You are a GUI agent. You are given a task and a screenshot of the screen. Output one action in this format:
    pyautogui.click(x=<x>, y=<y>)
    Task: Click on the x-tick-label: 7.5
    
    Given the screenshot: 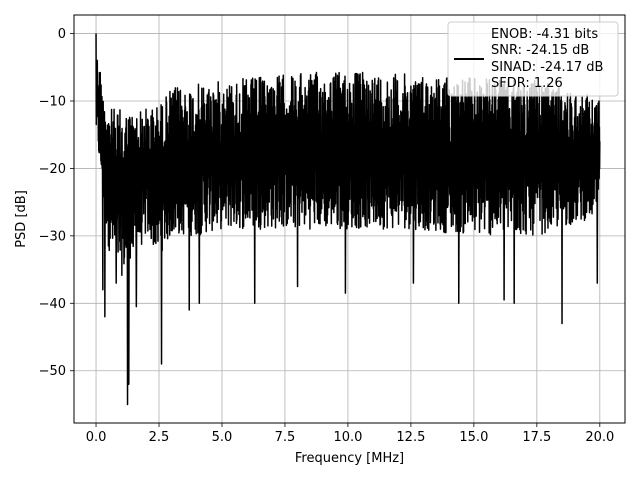 What is the action you would take?
    pyautogui.click(x=285, y=437)
    